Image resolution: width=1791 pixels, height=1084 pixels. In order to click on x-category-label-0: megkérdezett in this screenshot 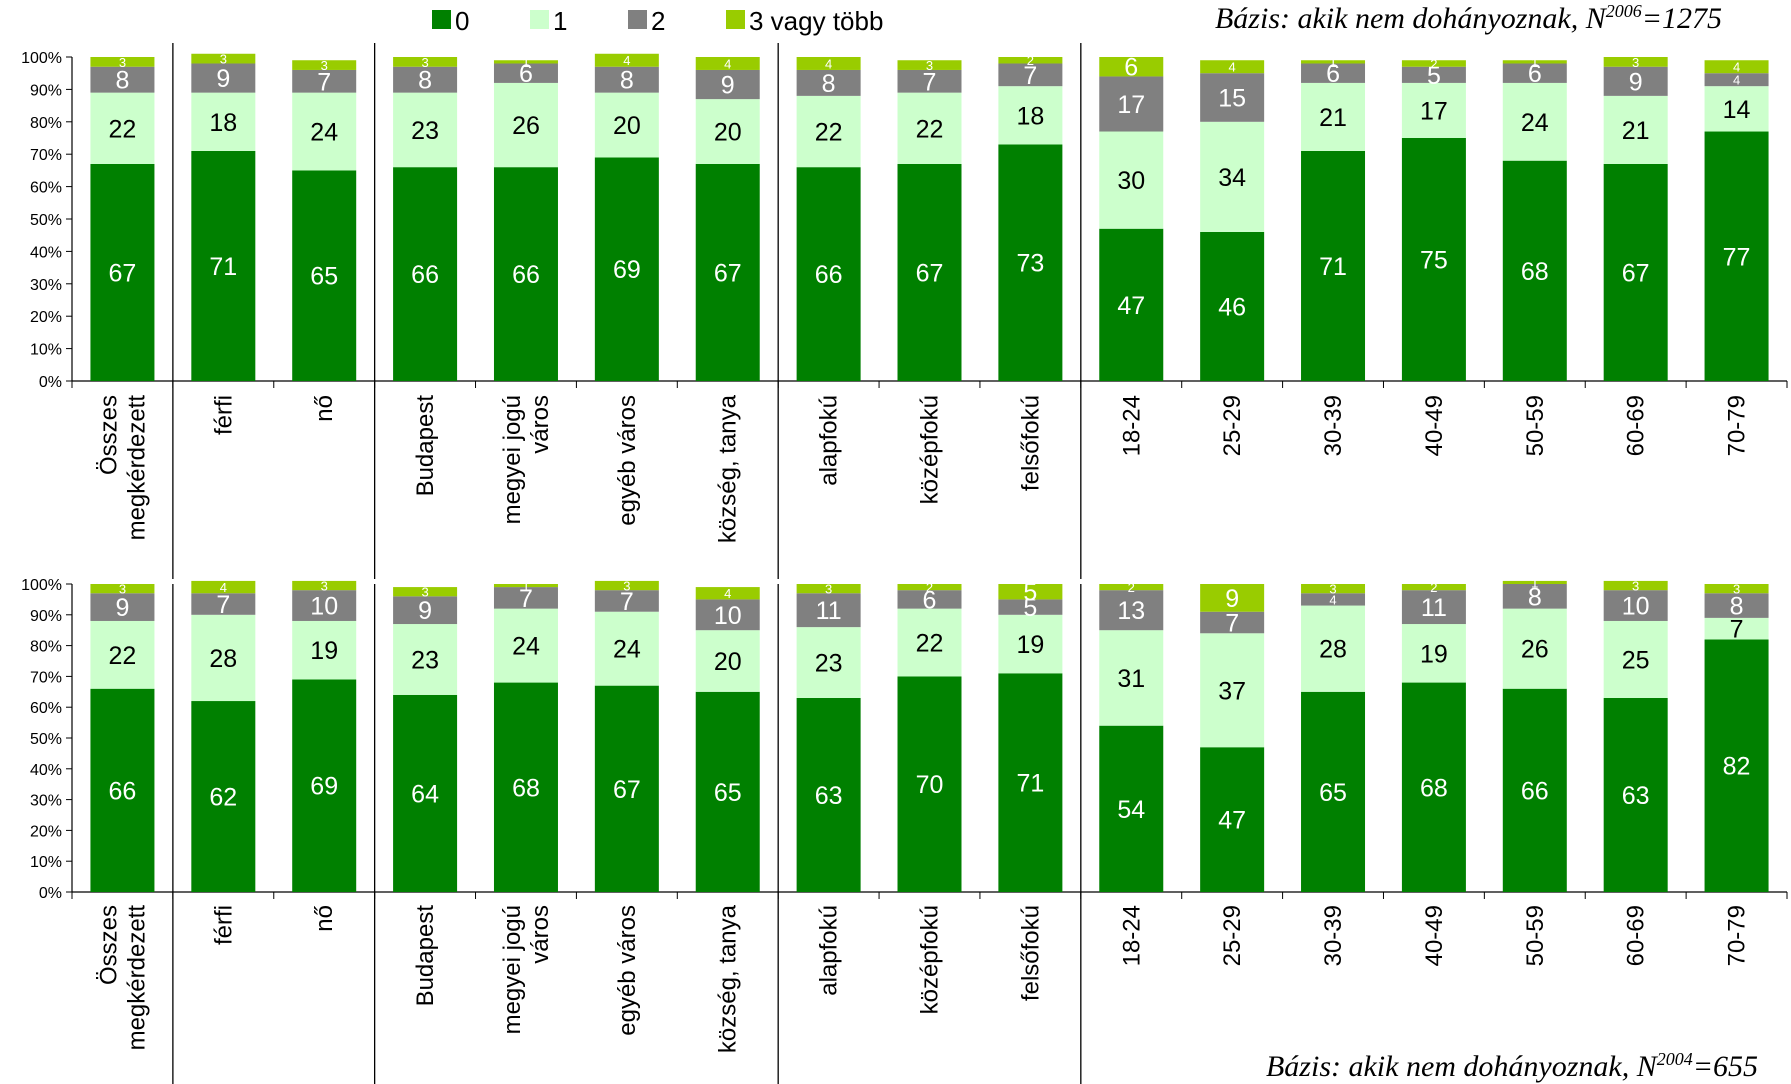, I will do `click(136, 468)`.